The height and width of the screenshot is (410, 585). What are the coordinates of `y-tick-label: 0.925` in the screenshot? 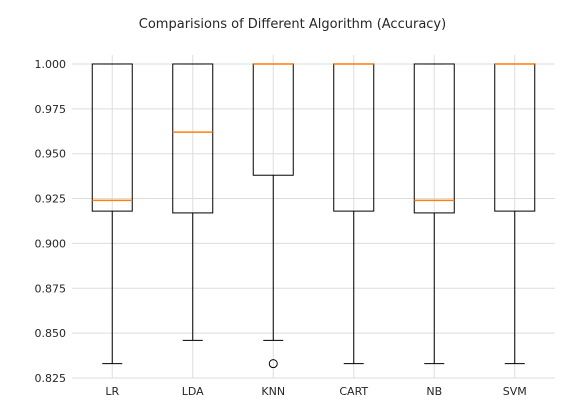 It's located at (51, 199).